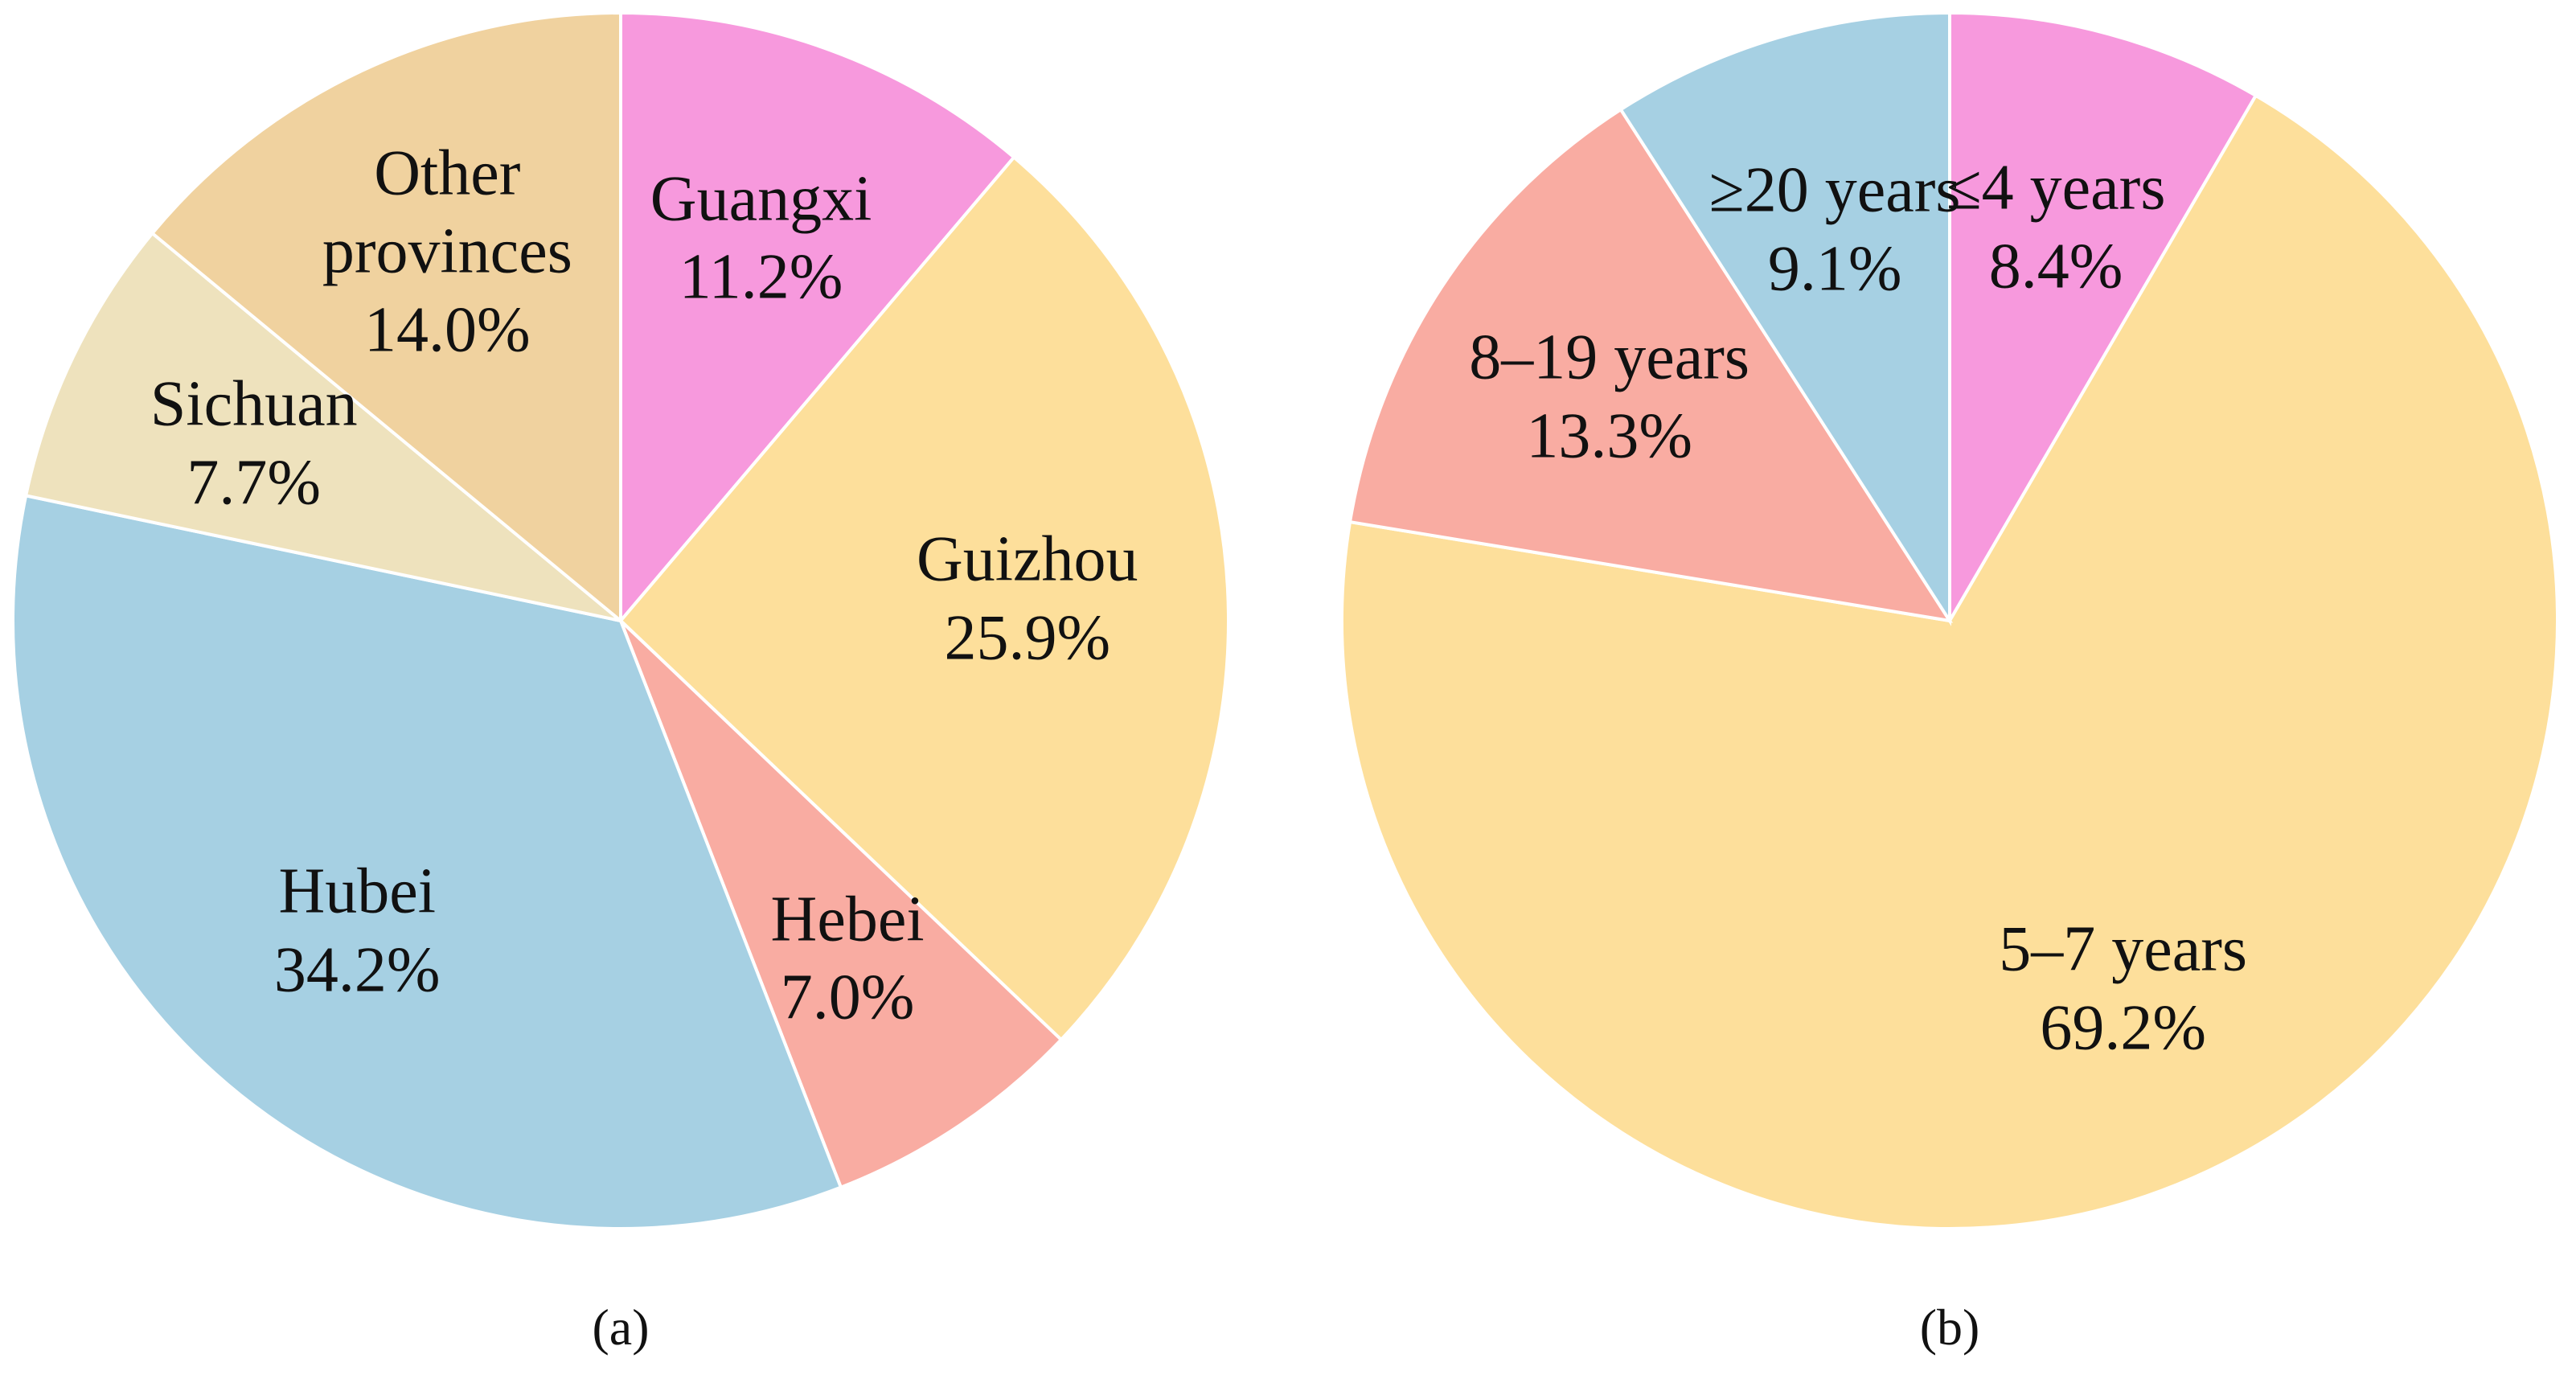 The width and height of the screenshot is (2576, 1375). I want to click on slice-label: Other provinces 14.0%, so click(447, 252).